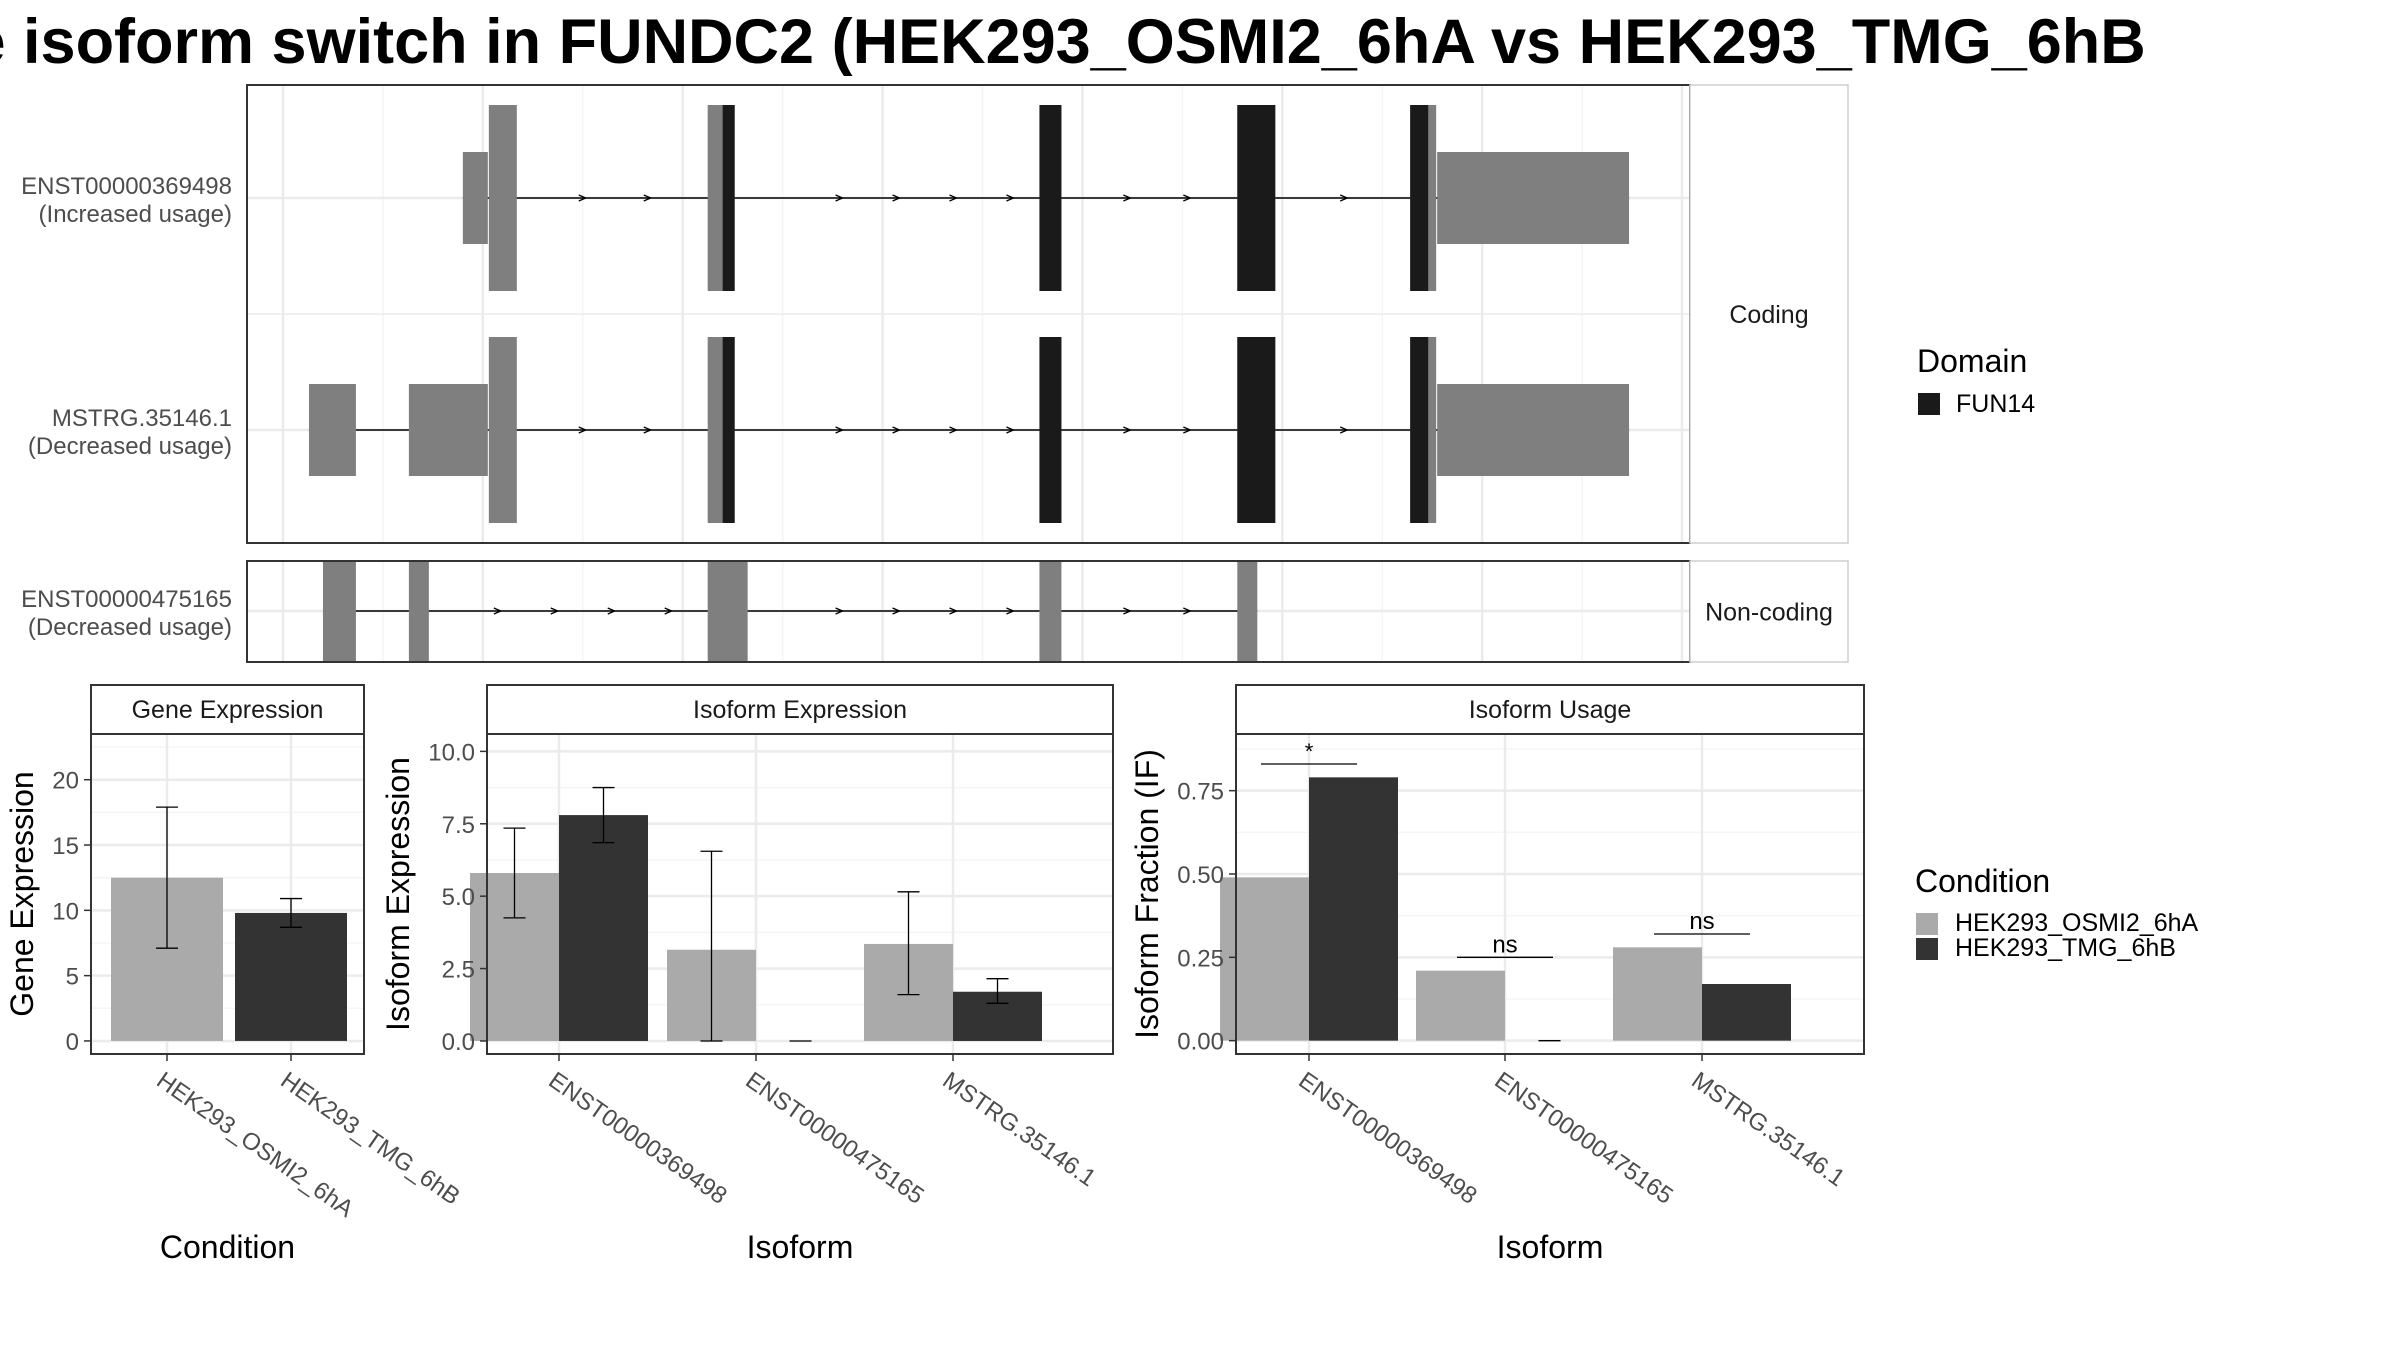 This screenshot has height=1350, width=2400. What do you see at coordinates (1309, 751) in the screenshot?
I see `significance-label: *` at bounding box center [1309, 751].